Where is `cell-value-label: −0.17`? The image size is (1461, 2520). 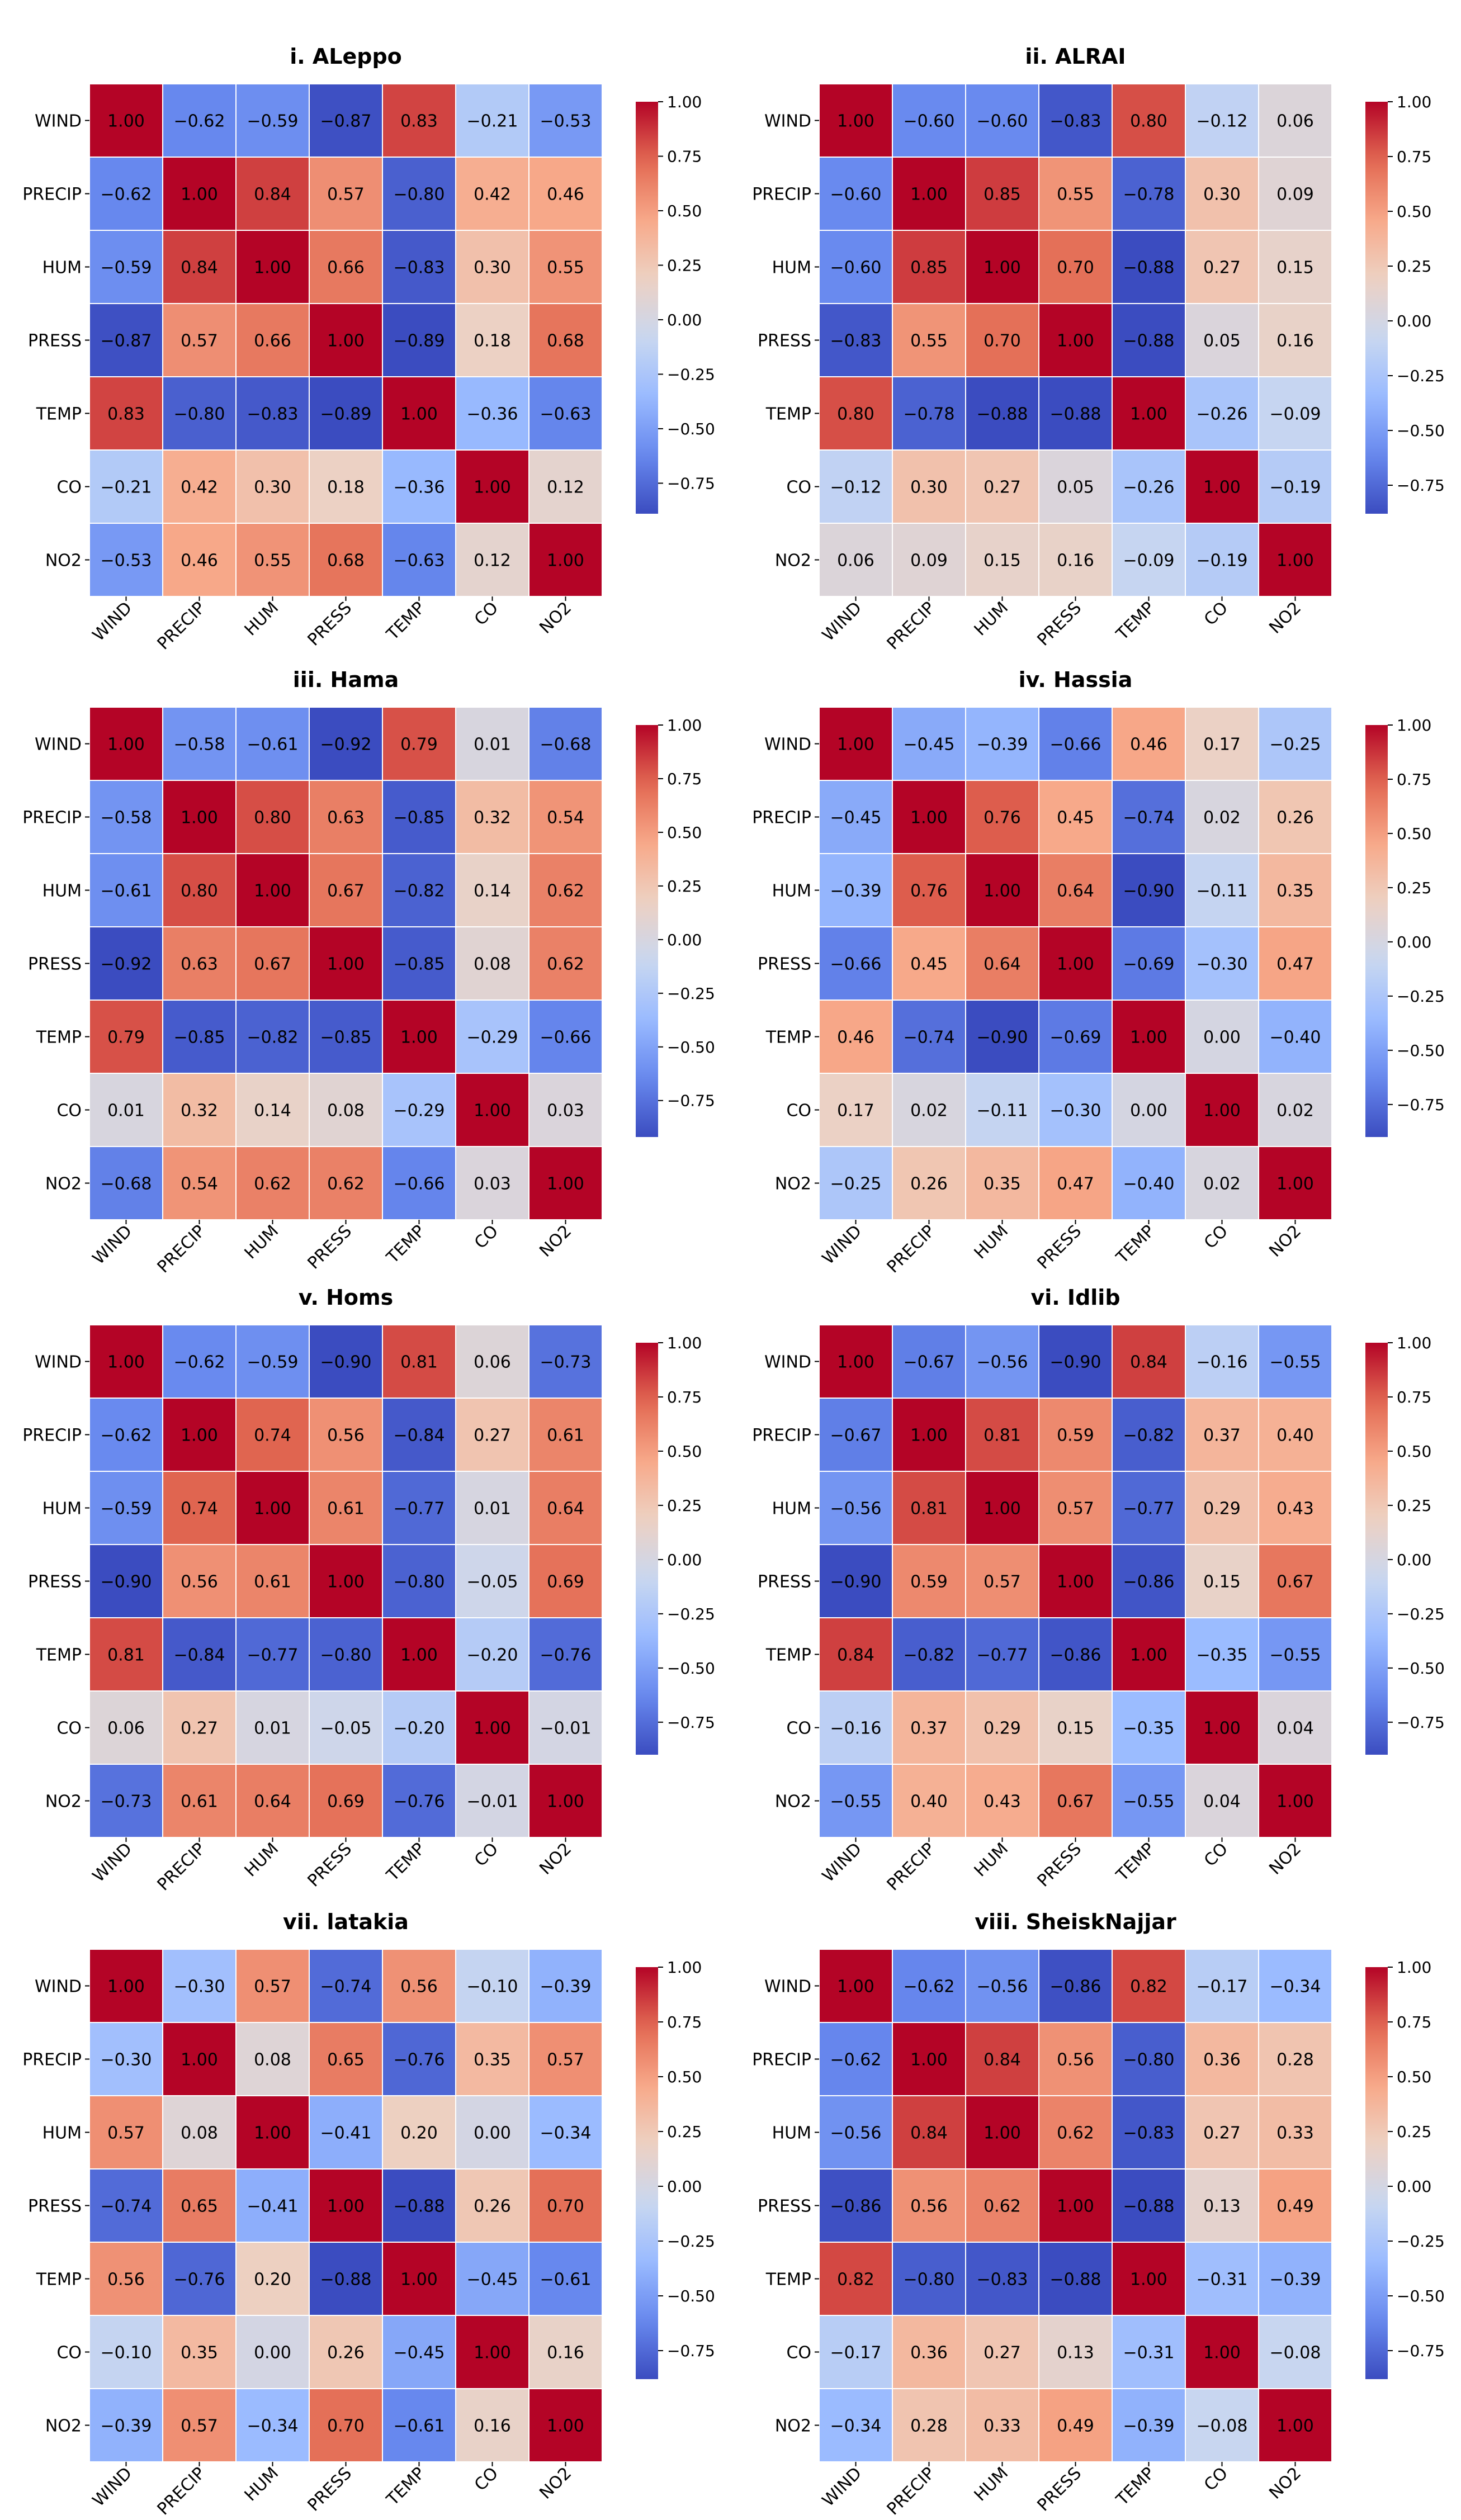 cell-value-label: −0.17 is located at coordinates (856, 2353).